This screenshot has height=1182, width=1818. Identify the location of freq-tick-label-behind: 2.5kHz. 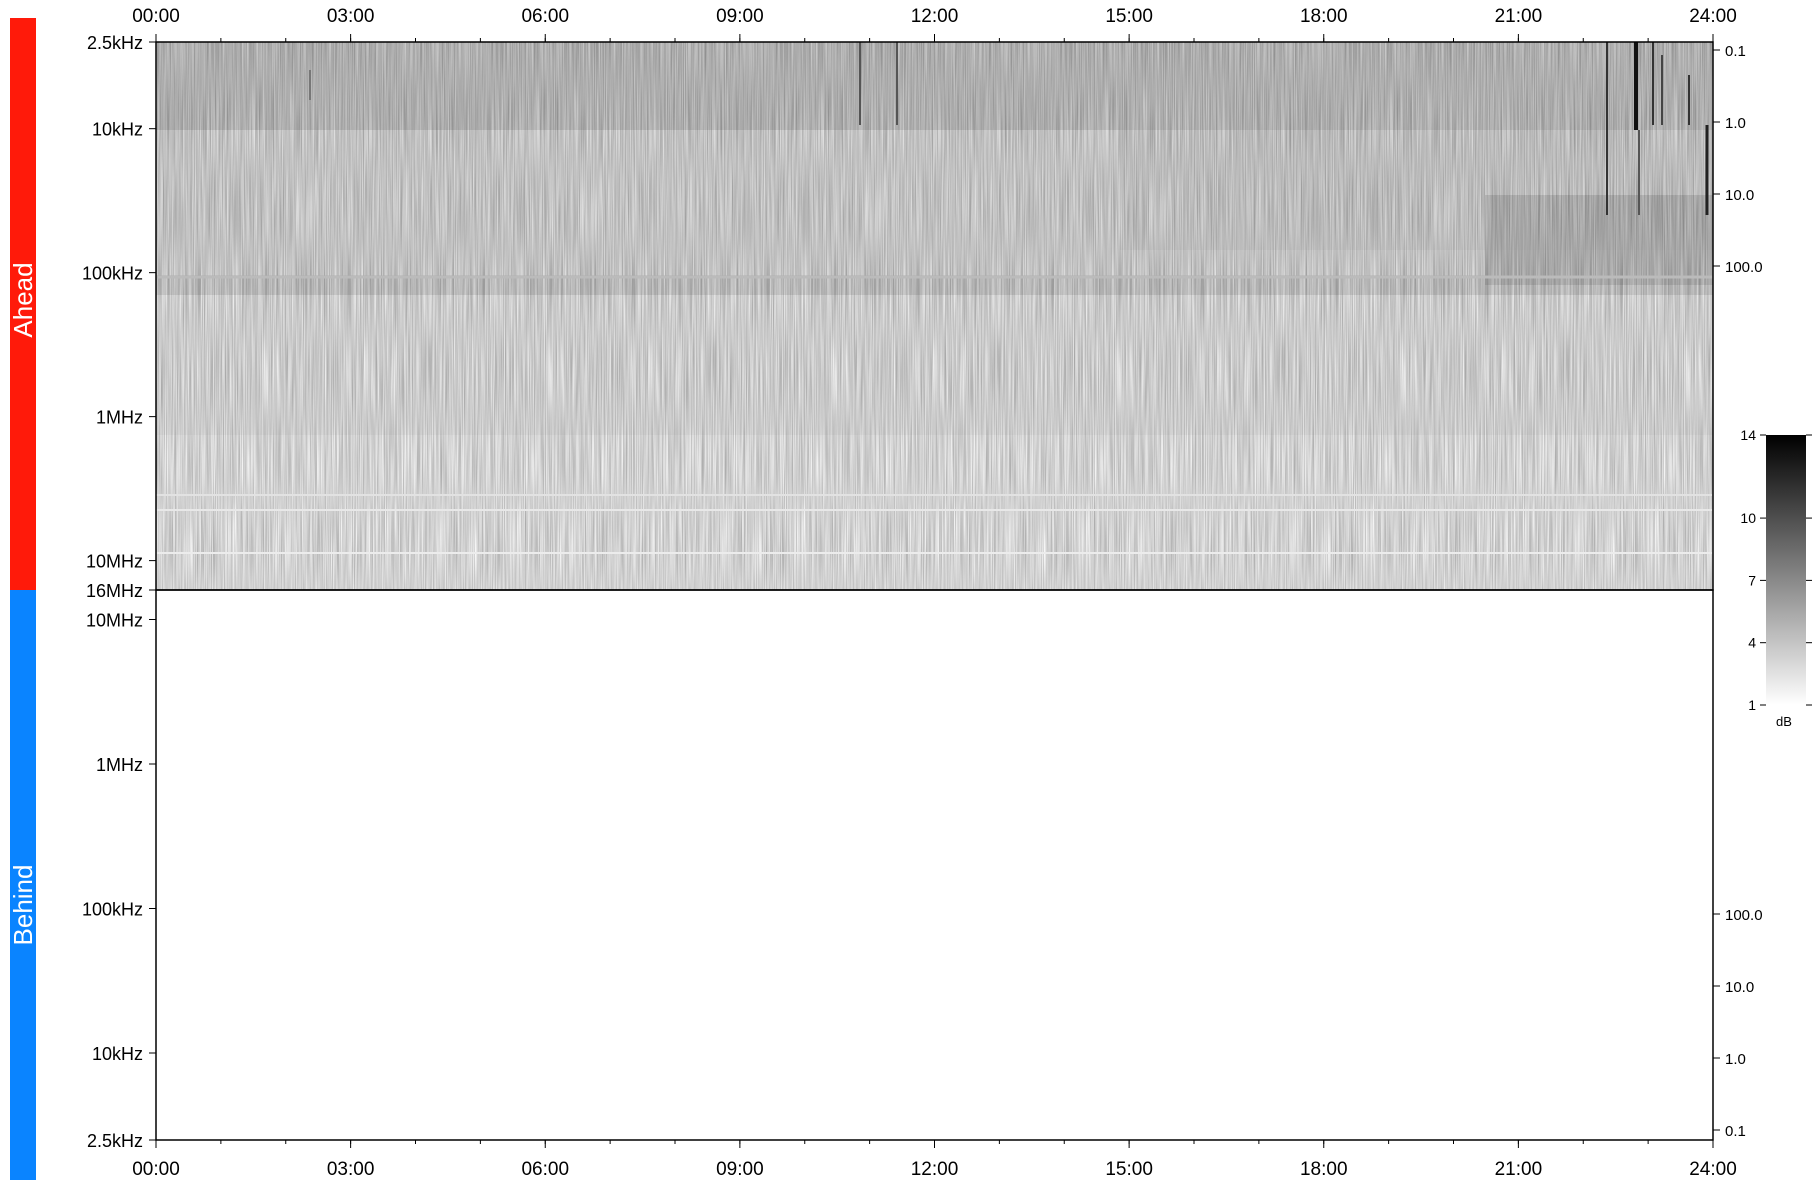
(115, 1141).